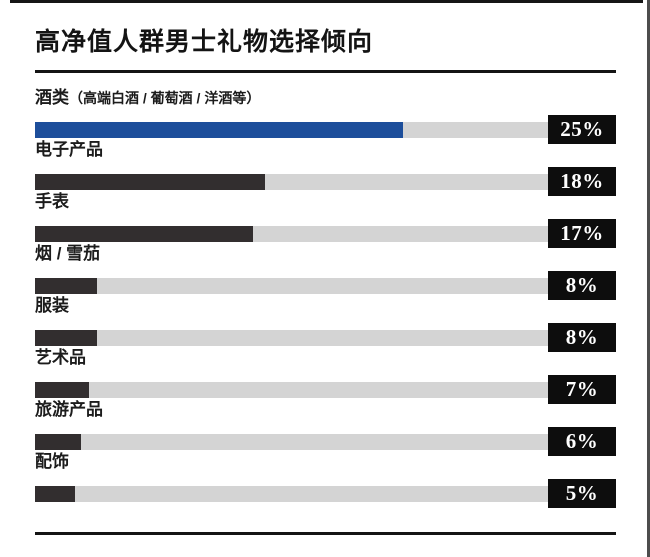 The width and height of the screenshot is (650, 557). I want to click on category-label: 手表, so click(52, 202).